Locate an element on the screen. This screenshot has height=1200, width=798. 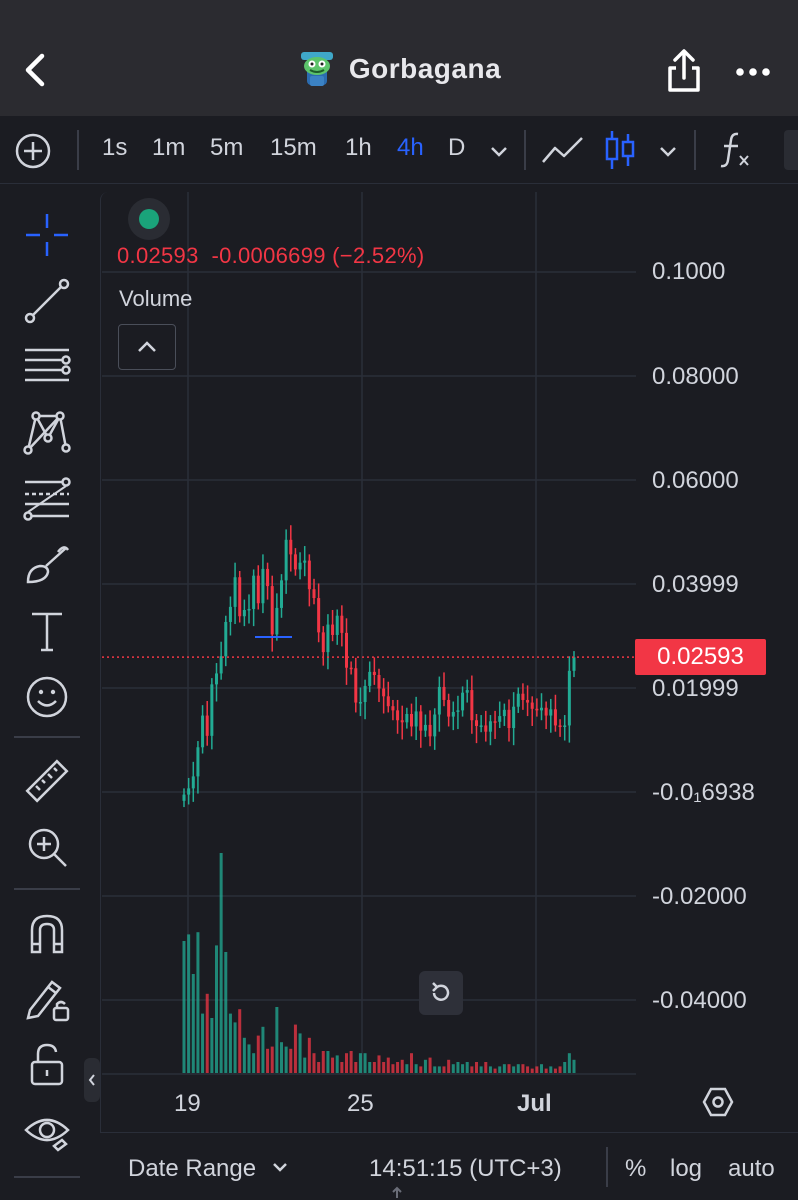
arrow-up-icon is located at coordinates (397, 1192).